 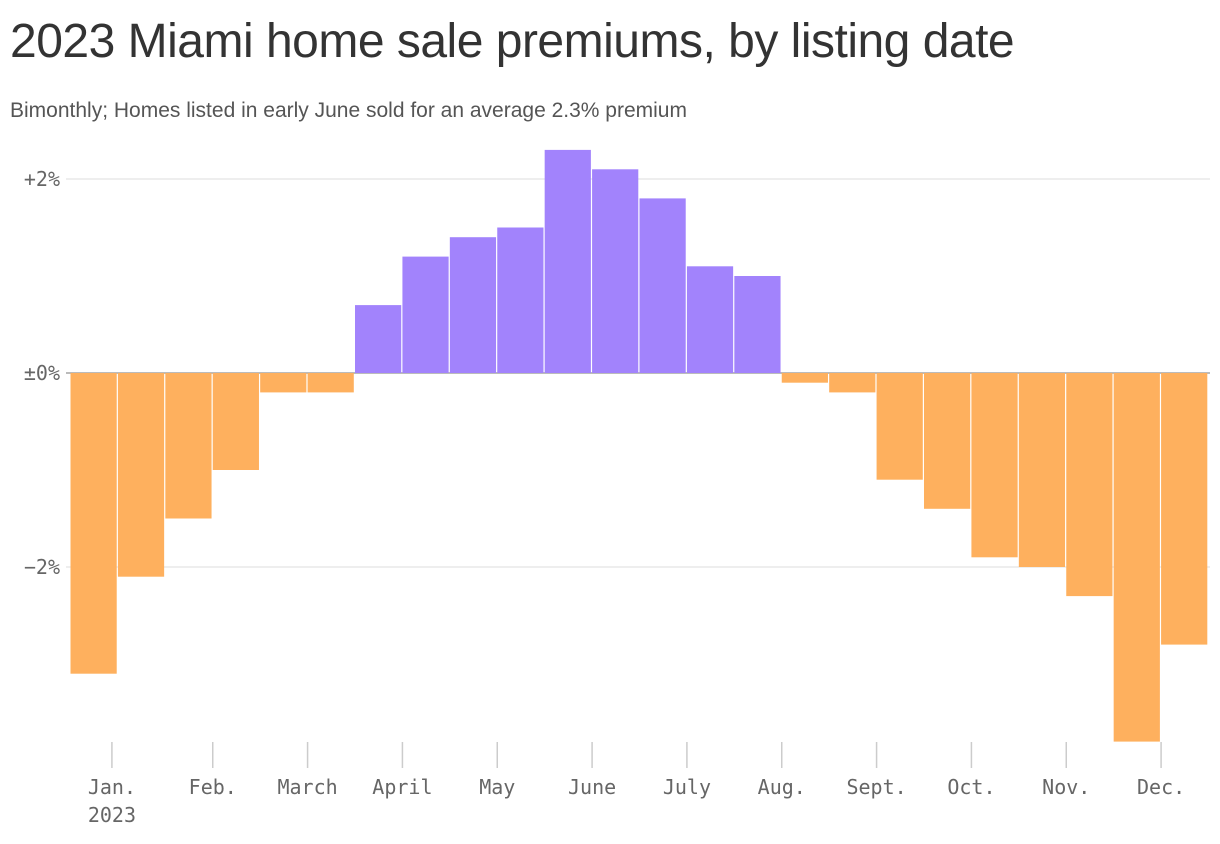 I want to click on x-tick-label: Feb., so click(x=213, y=787).